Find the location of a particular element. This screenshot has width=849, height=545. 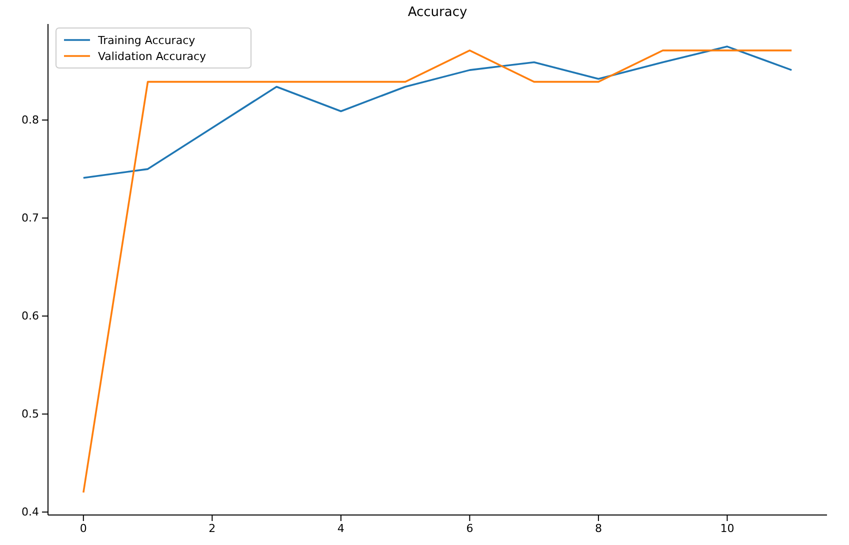

x-tick-label: 4 is located at coordinates (340, 528).